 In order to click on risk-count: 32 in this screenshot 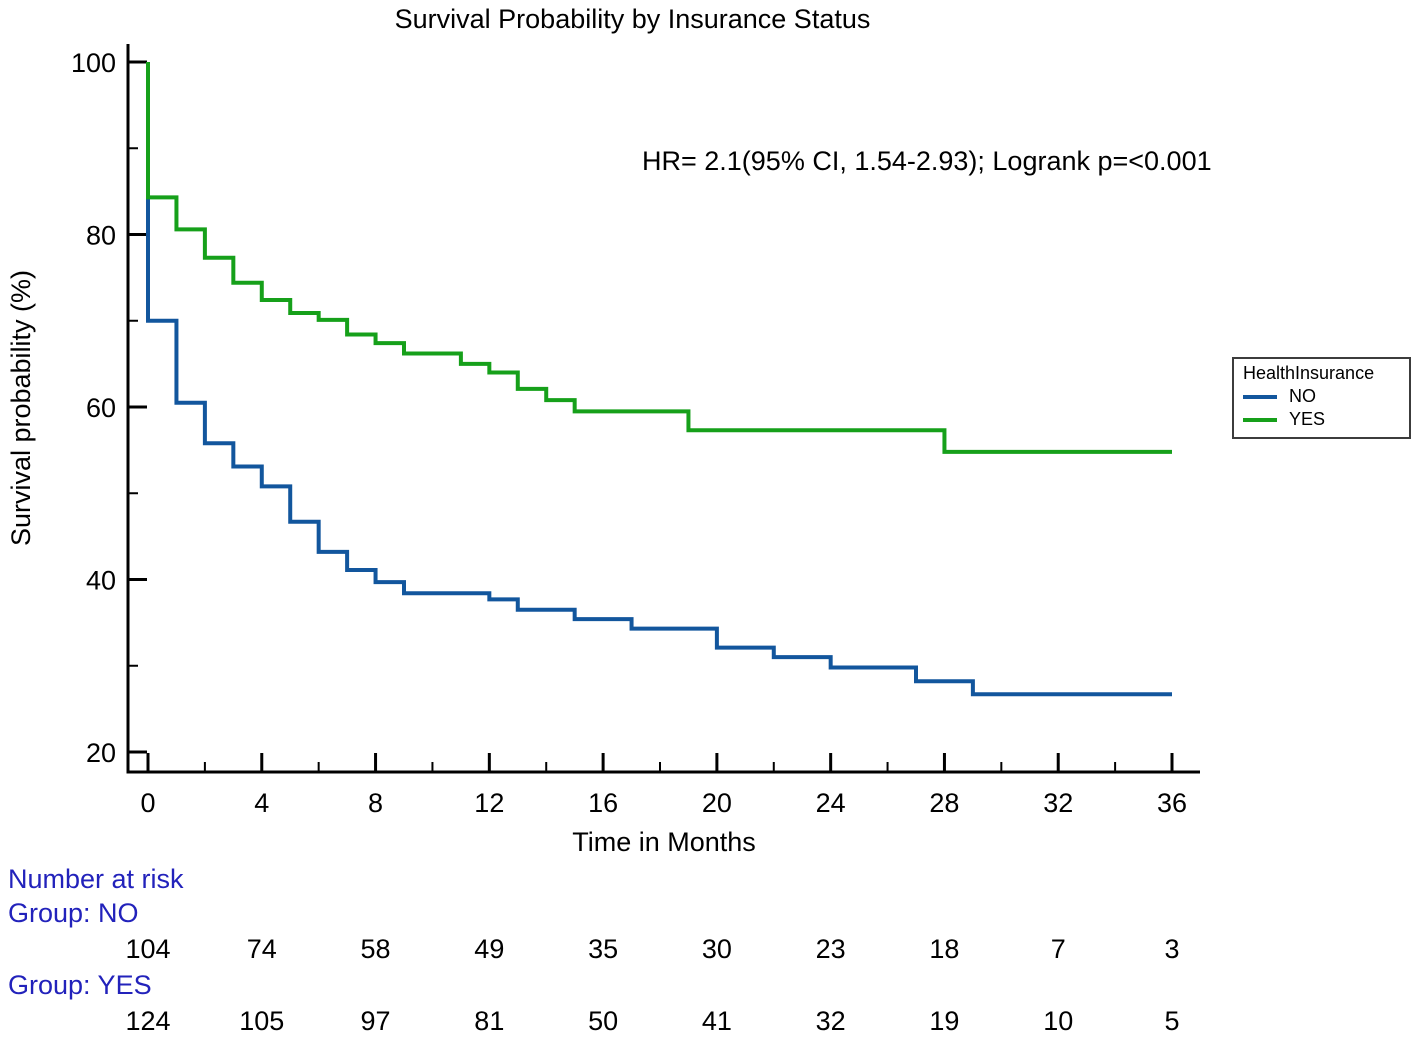, I will do `click(830, 1021)`.